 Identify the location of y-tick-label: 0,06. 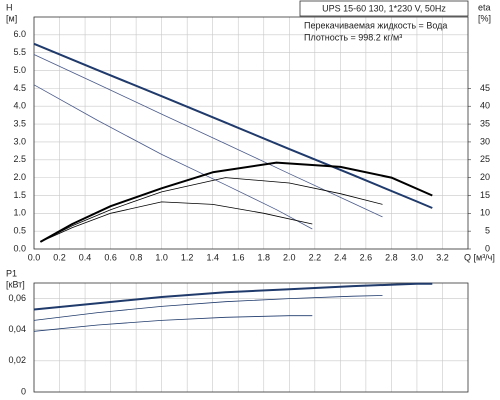
(17, 298).